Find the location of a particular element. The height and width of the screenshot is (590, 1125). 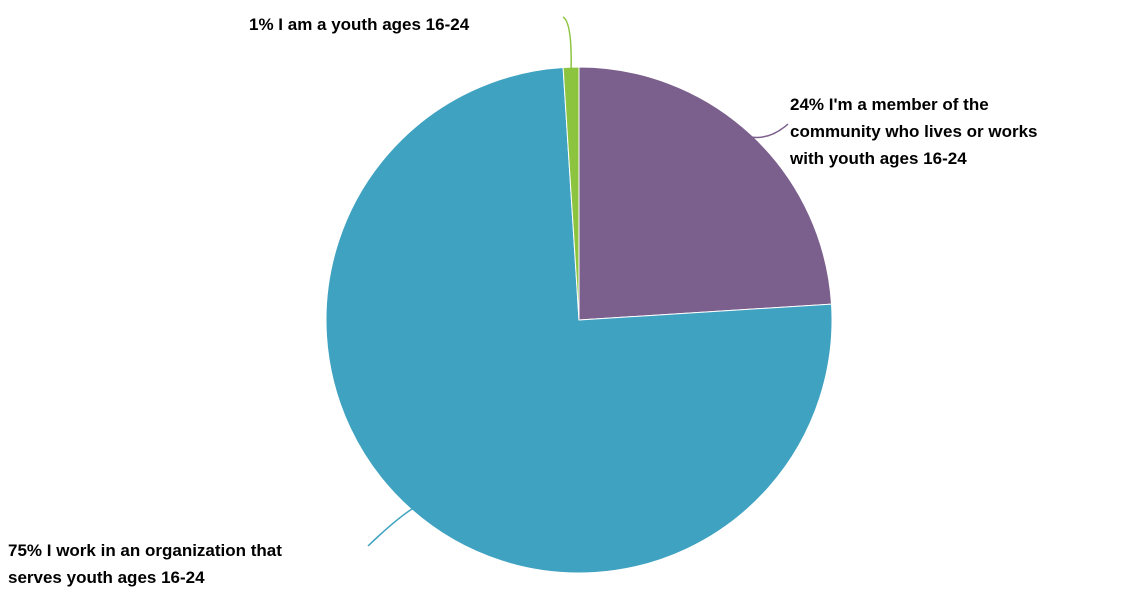

pie-slice is located at coordinates (705, 193).